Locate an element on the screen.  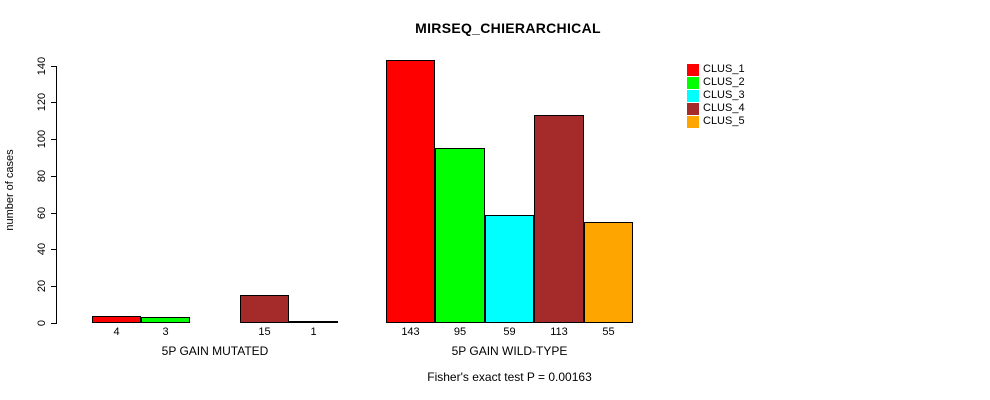
legend-label-CLUS_4: CLUS_4 is located at coordinates (724, 108).